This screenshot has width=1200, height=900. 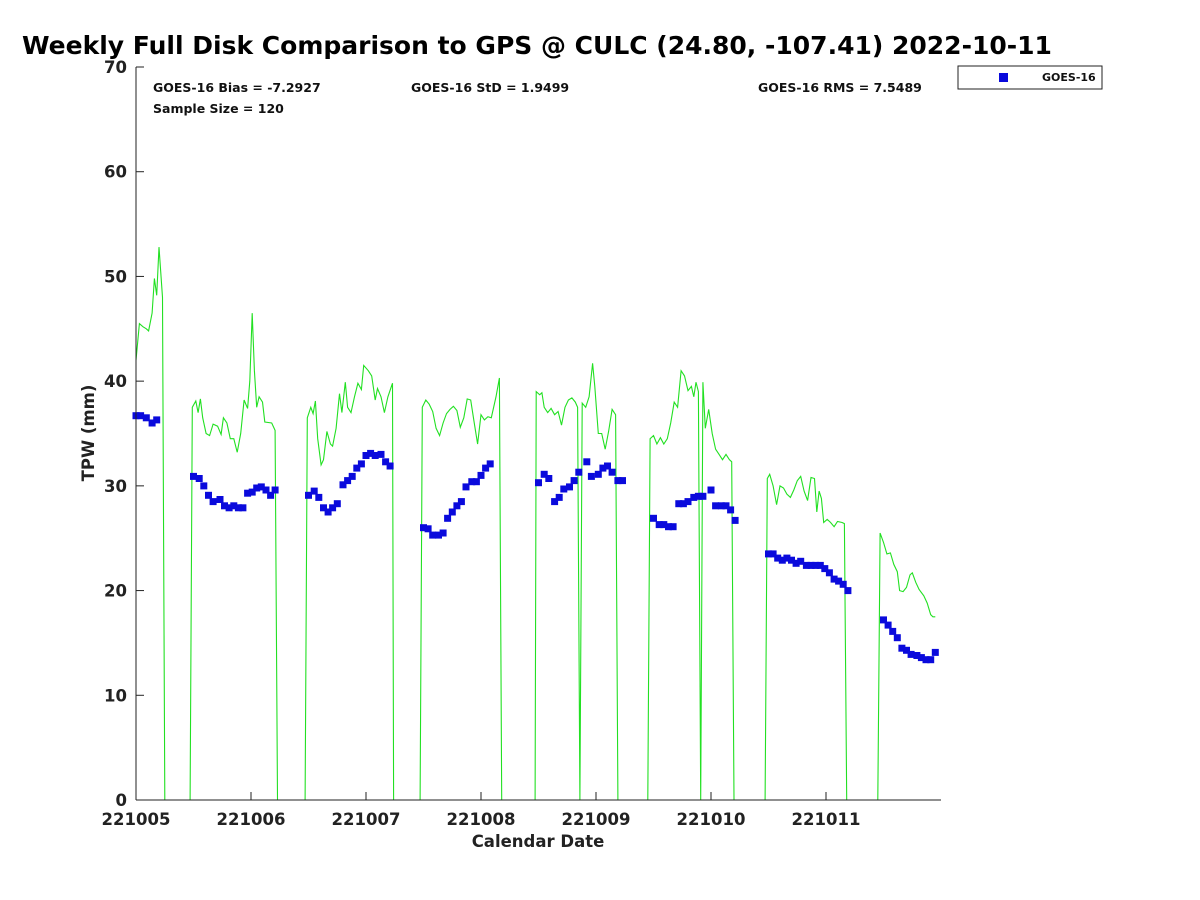 What do you see at coordinates (366, 819) in the screenshot?
I see `x-tick-label: 221007` at bounding box center [366, 819].